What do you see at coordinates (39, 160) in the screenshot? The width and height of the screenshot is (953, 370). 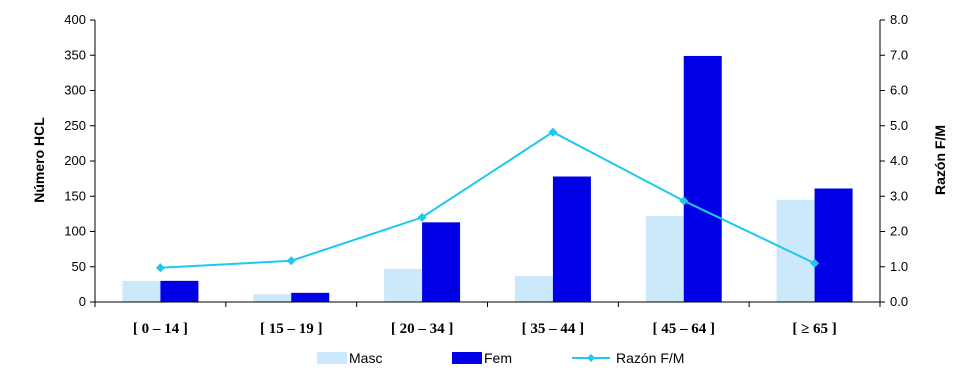 I see `y-axis-title: Número HCL` at bounding box center [39, 160].